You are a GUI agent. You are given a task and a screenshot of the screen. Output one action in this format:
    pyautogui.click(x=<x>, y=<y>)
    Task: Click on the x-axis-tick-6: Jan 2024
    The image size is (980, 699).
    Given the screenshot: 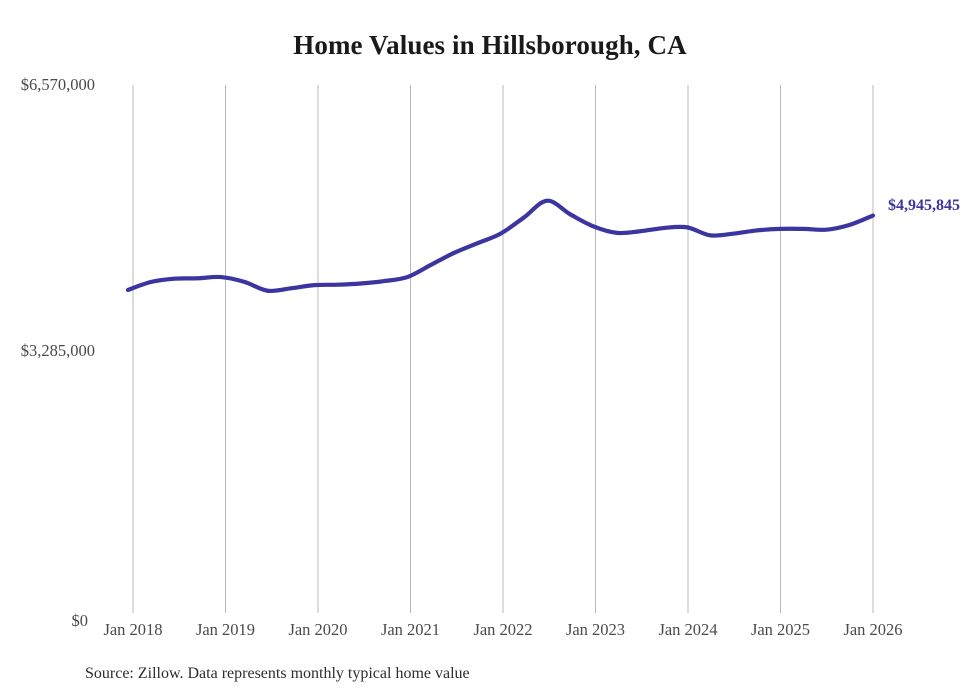 What is the action you would take?
    pyautogui.click(x=688, y=629)
    